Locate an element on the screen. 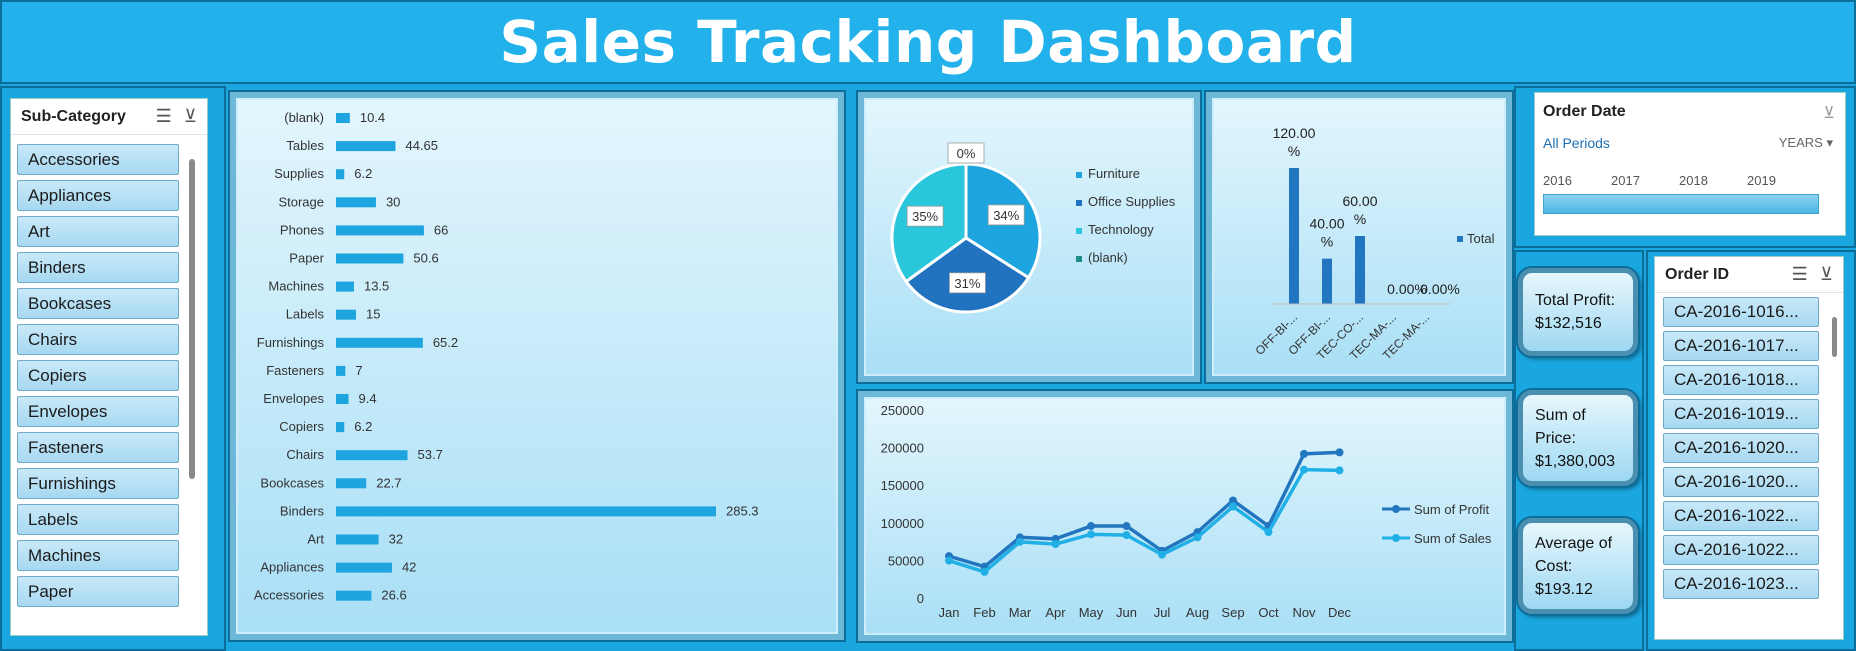  column-value-label: 0.00% is located at coordinates (1407, 289).